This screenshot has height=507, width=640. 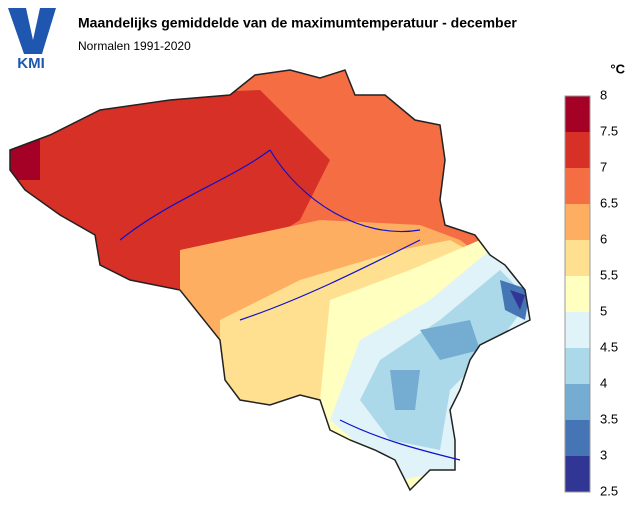 What do you see at coordinates (609, 202) in the screenshot?
I see `legend-tick-label: 6.5` at bounding box center [609, 202].